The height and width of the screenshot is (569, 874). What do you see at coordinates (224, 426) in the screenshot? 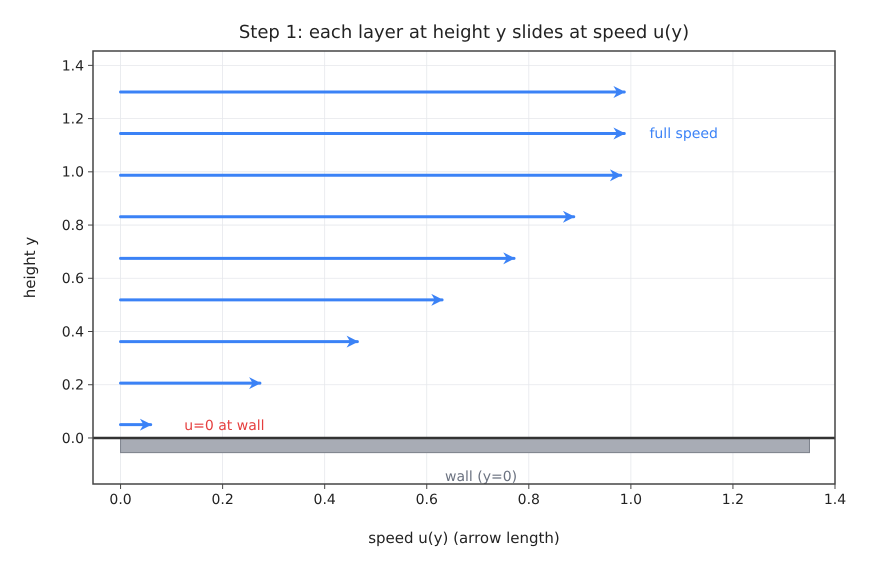
I see `annotation: u=0 at wall` at bounding box center [224, 426].